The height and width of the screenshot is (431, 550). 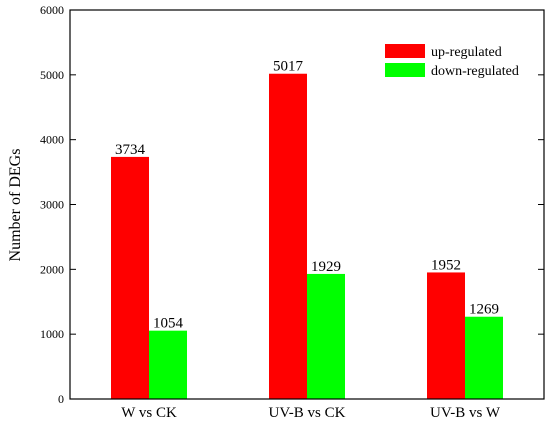 I want to click on x-category-label: UV-B vs CK, so click(x=307, y=413).